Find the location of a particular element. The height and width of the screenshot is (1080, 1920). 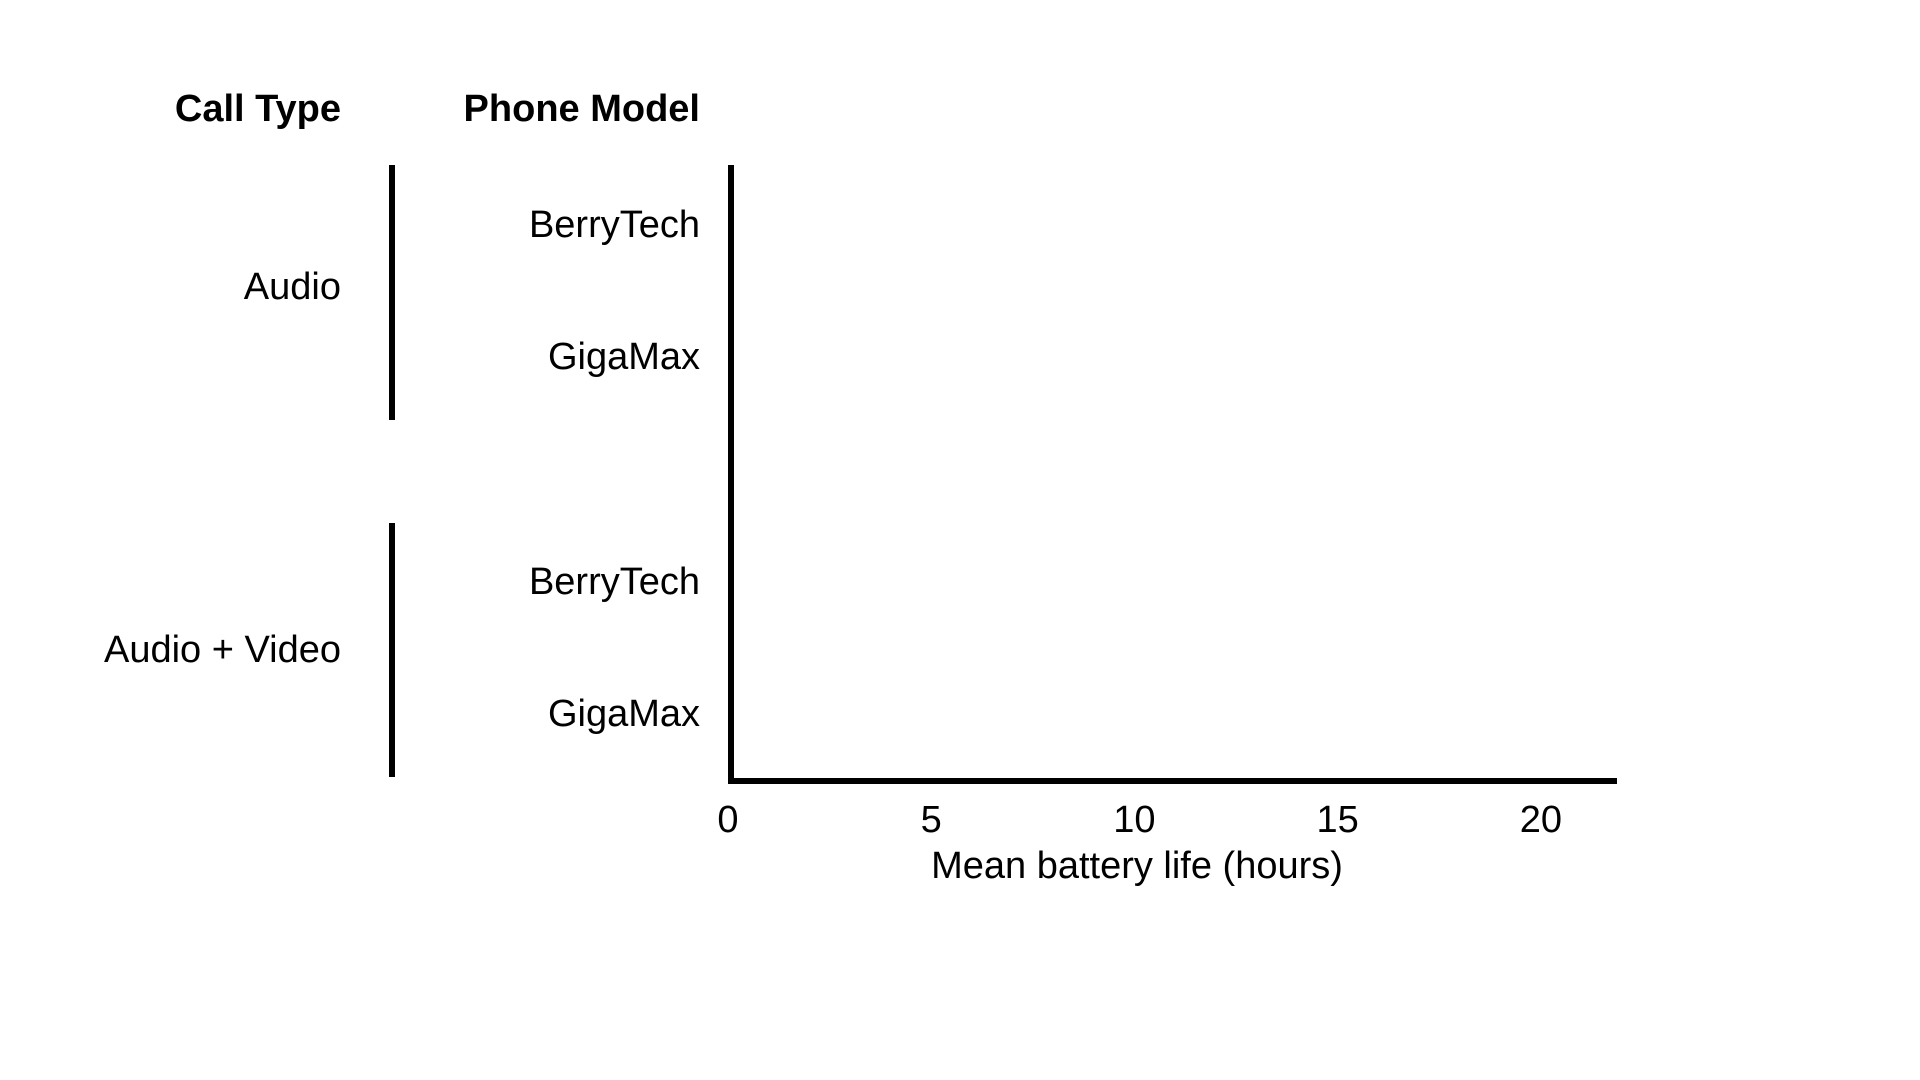

category-header: Phone Model is located at coordinates (582, 109).